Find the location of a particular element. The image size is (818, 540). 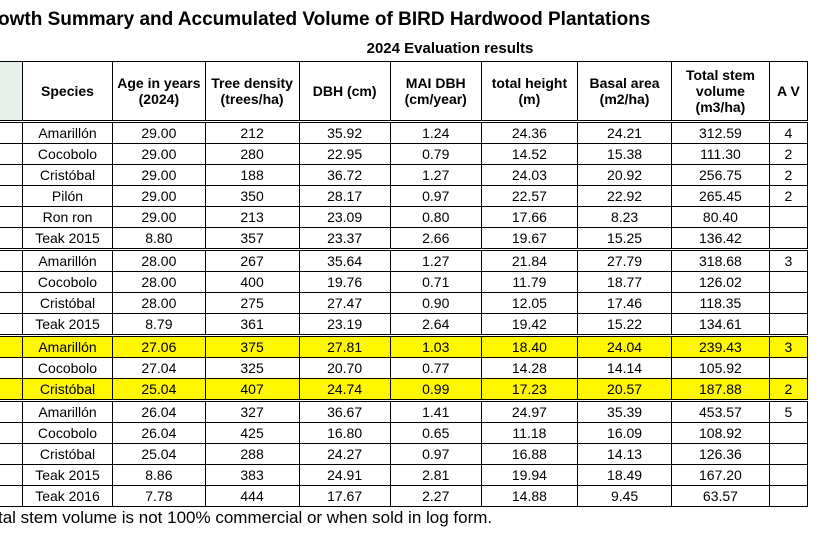

dbh-cell: 36.67 is located at coordinates (344, 411).